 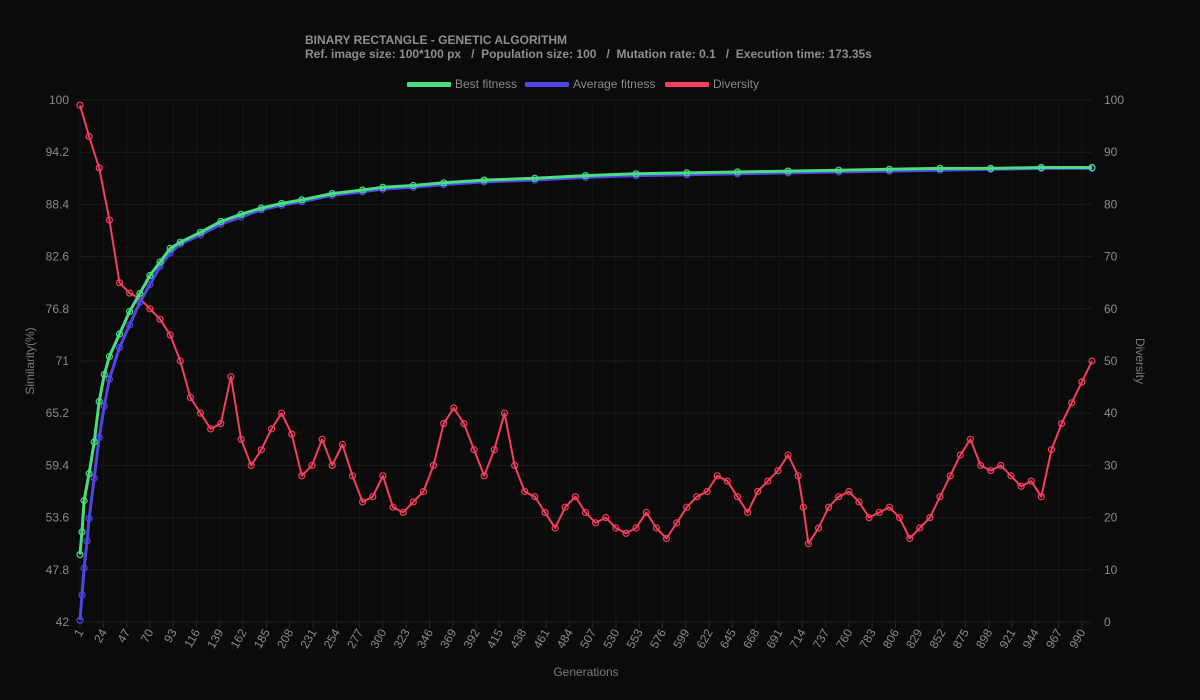 What do you see at coordinates (192, 638) in the screenshot?
I see `x-tick-label: 116` at bounding box center [192, 638].